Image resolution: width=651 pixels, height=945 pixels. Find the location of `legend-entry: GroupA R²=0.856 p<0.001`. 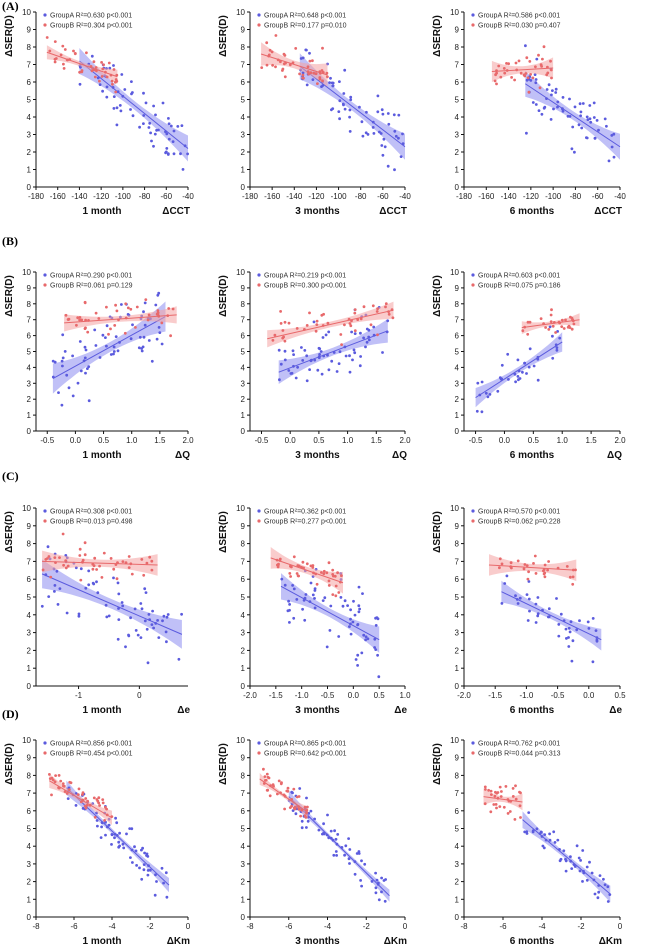

legend-entry: GroupA R²=0.856 p<0.001 is located at coordinates (91, 744).